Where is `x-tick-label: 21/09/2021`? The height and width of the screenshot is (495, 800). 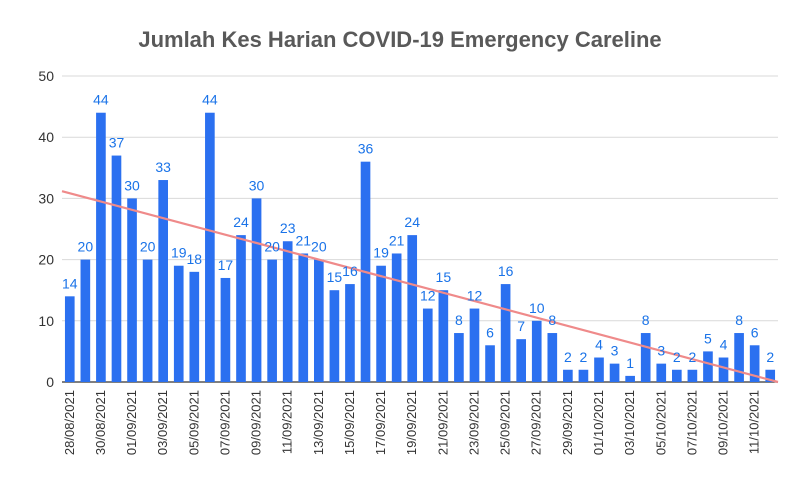
x-tick-label: 21/09/2021 is located at coordinates (442, 422).